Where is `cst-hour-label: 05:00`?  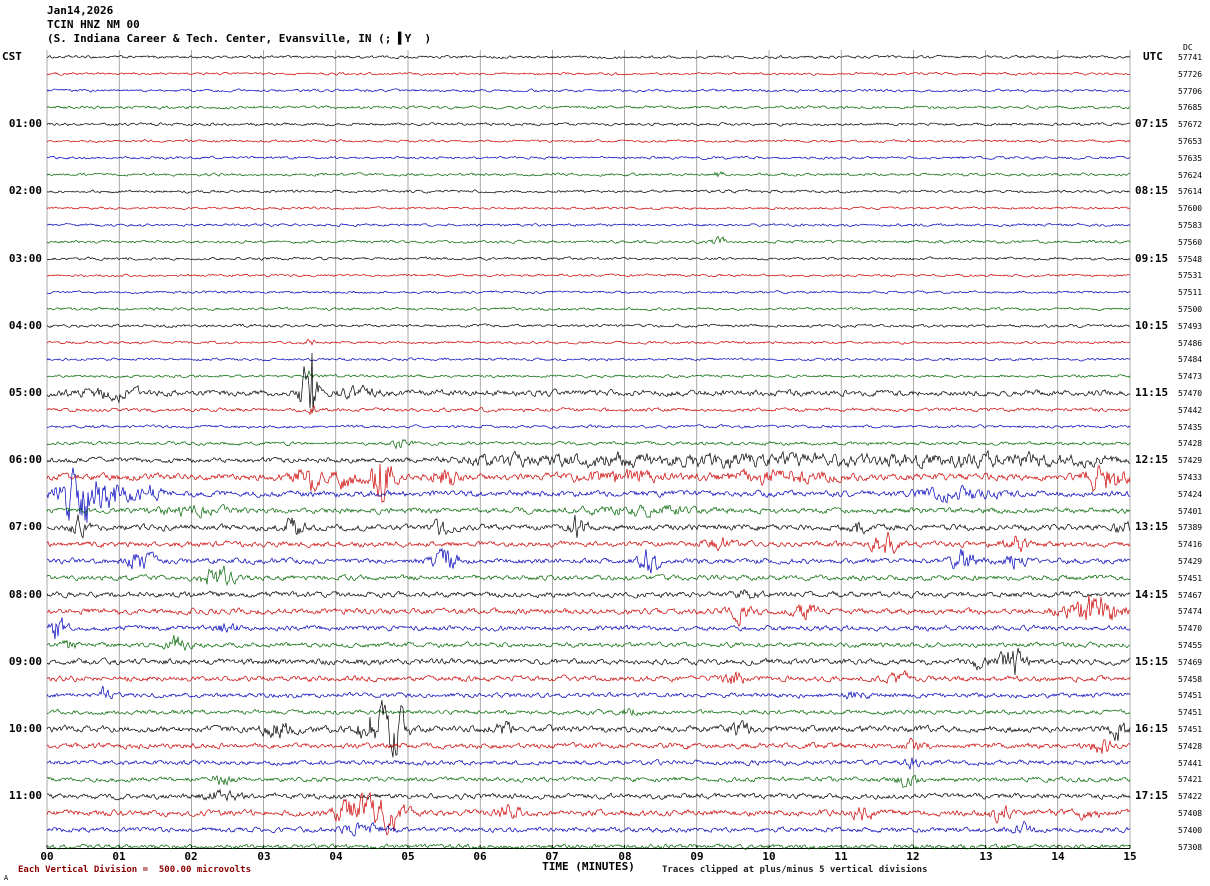 cst-hour-label: 05:00 is located at coordinates (25, 392).